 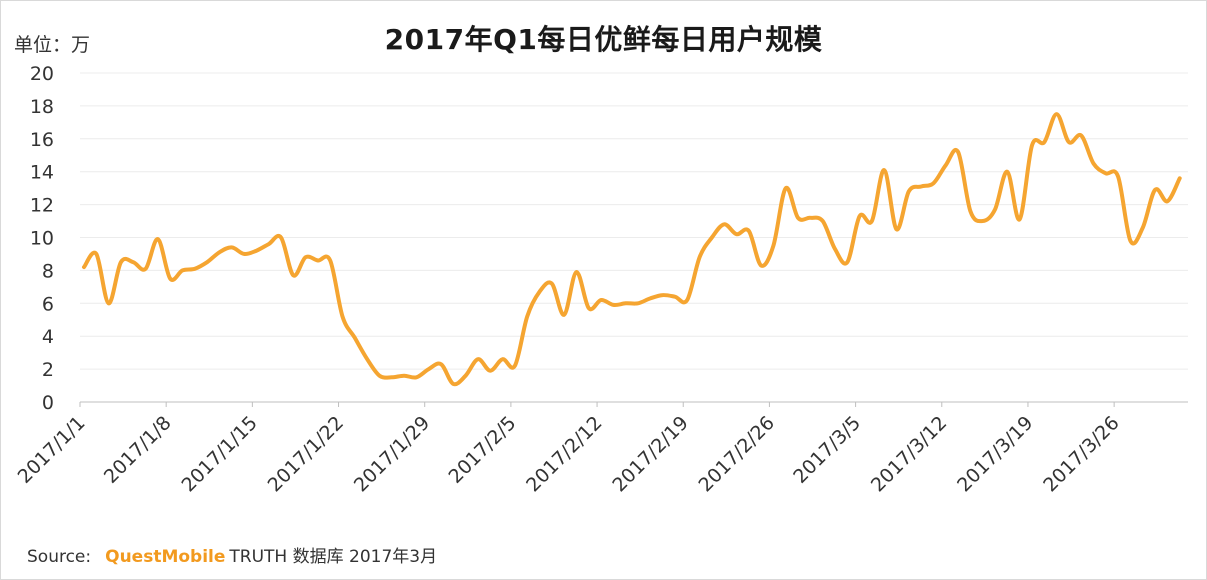 What do you see at coordinates (42, 74) in the screenshot?
I see `y-tick-label: 20` at bounding box center [42, 74].